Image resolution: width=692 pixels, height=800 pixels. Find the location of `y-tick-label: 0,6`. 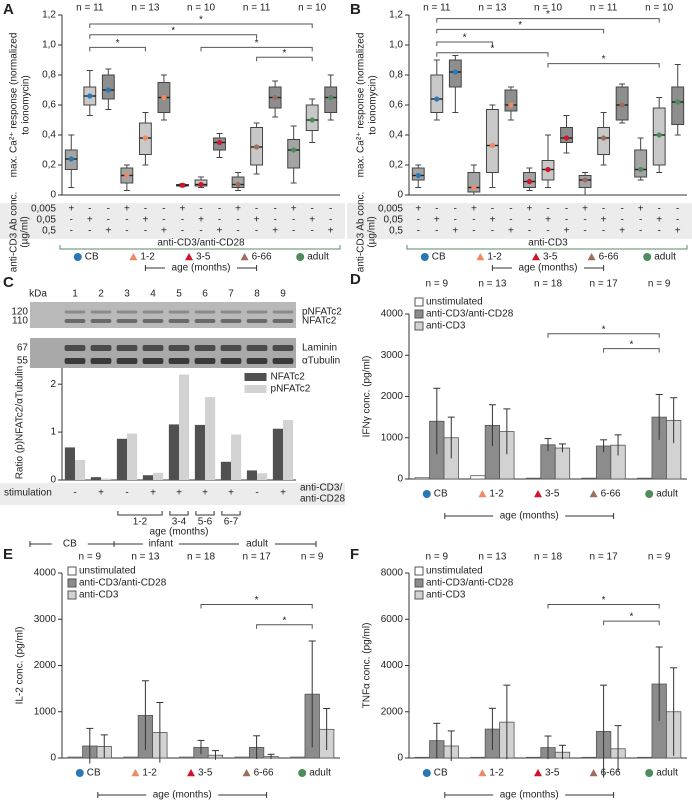

y-tick-label: 0,6 is located at coordinates (396, 105).